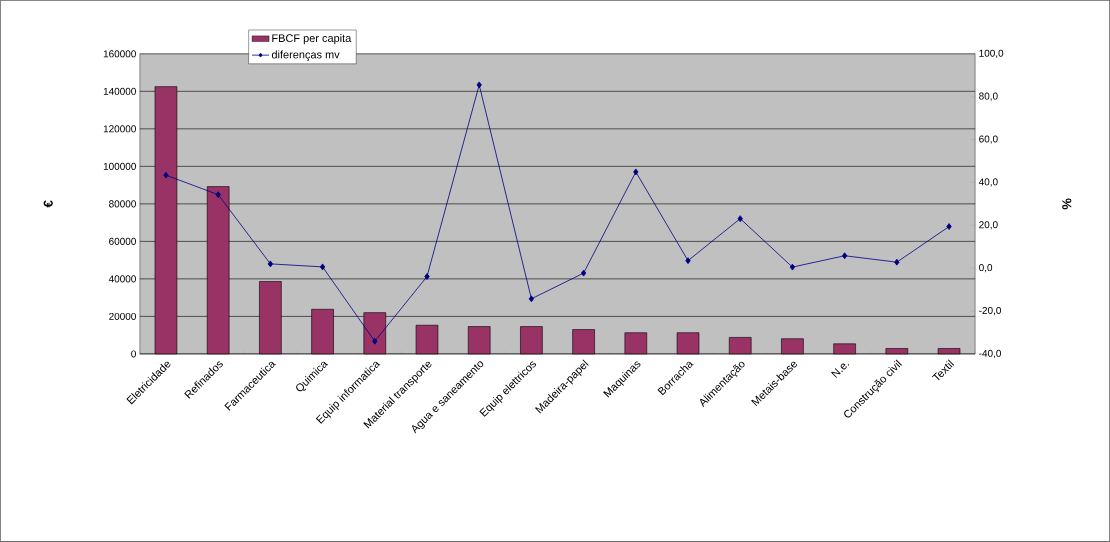 The image size is (1110, 542). Describe the element at coordinates (991, 54) in the screenshot. I see `y2-tick-label: 100,0` at that location.